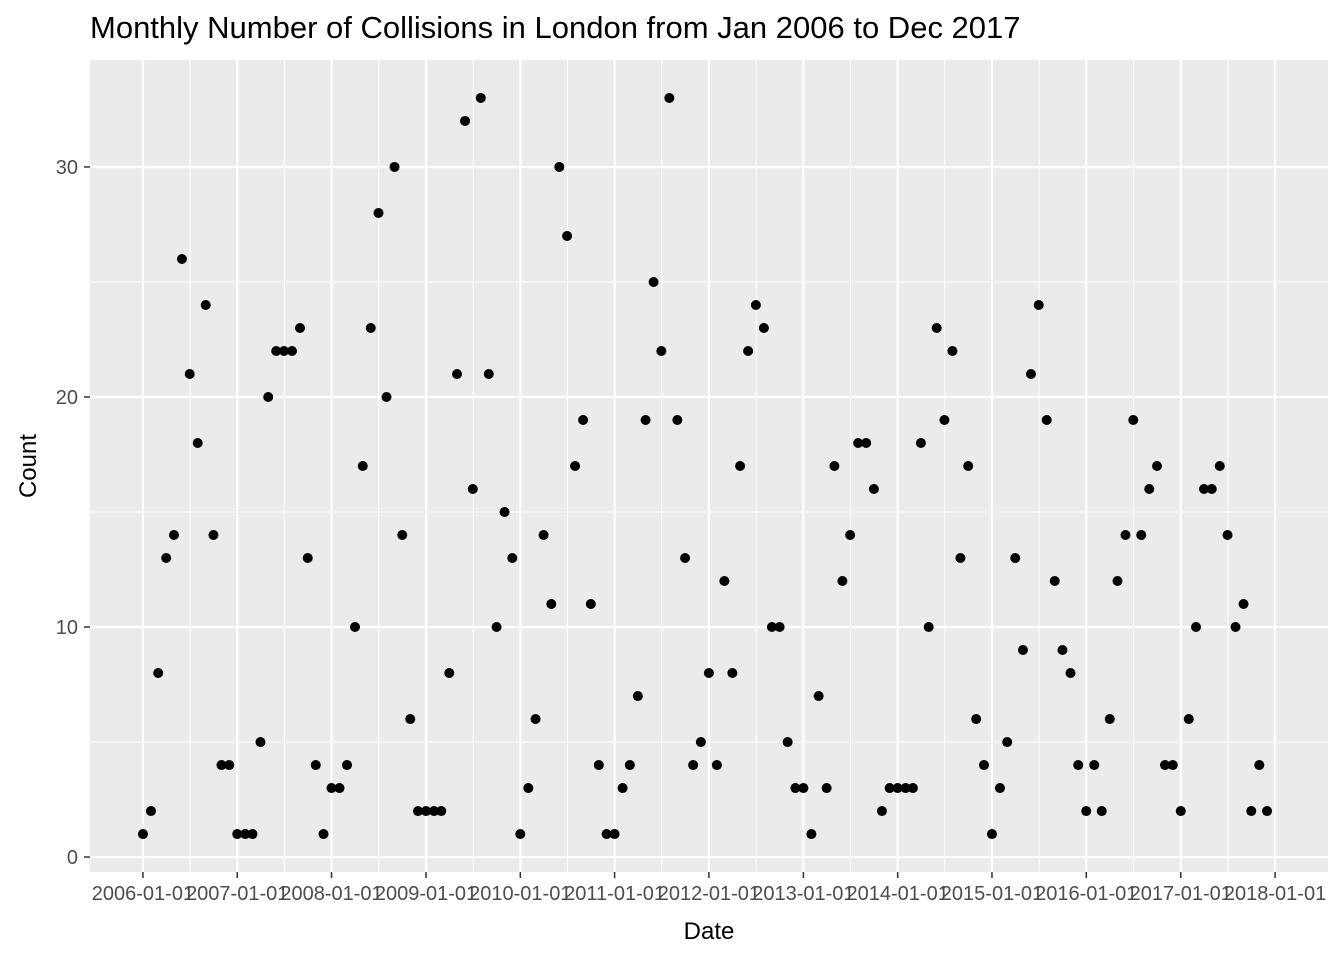 The width and height of the screenshot is (1344, 960). What do you see at coordinates (72, 858) in the screenshot?
I see `y-tick-label: 0` at bounding box center [72, 858].